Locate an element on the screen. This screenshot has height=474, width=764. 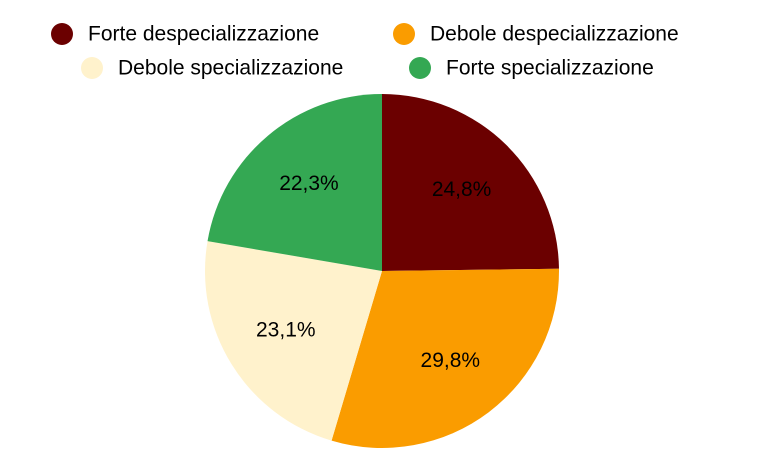
legend-label: Forte despecializzazione is located at coordinates (203, 34).